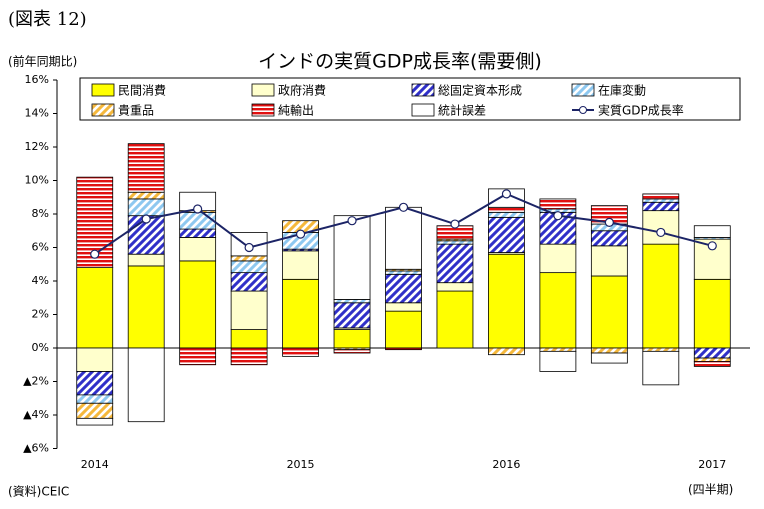 This screenshot has height=509, width=764. What do you see at coordinates (47, 19) in the screenshot?
I see `figure-label: (図表 12)` at bounding box center [47, 19].